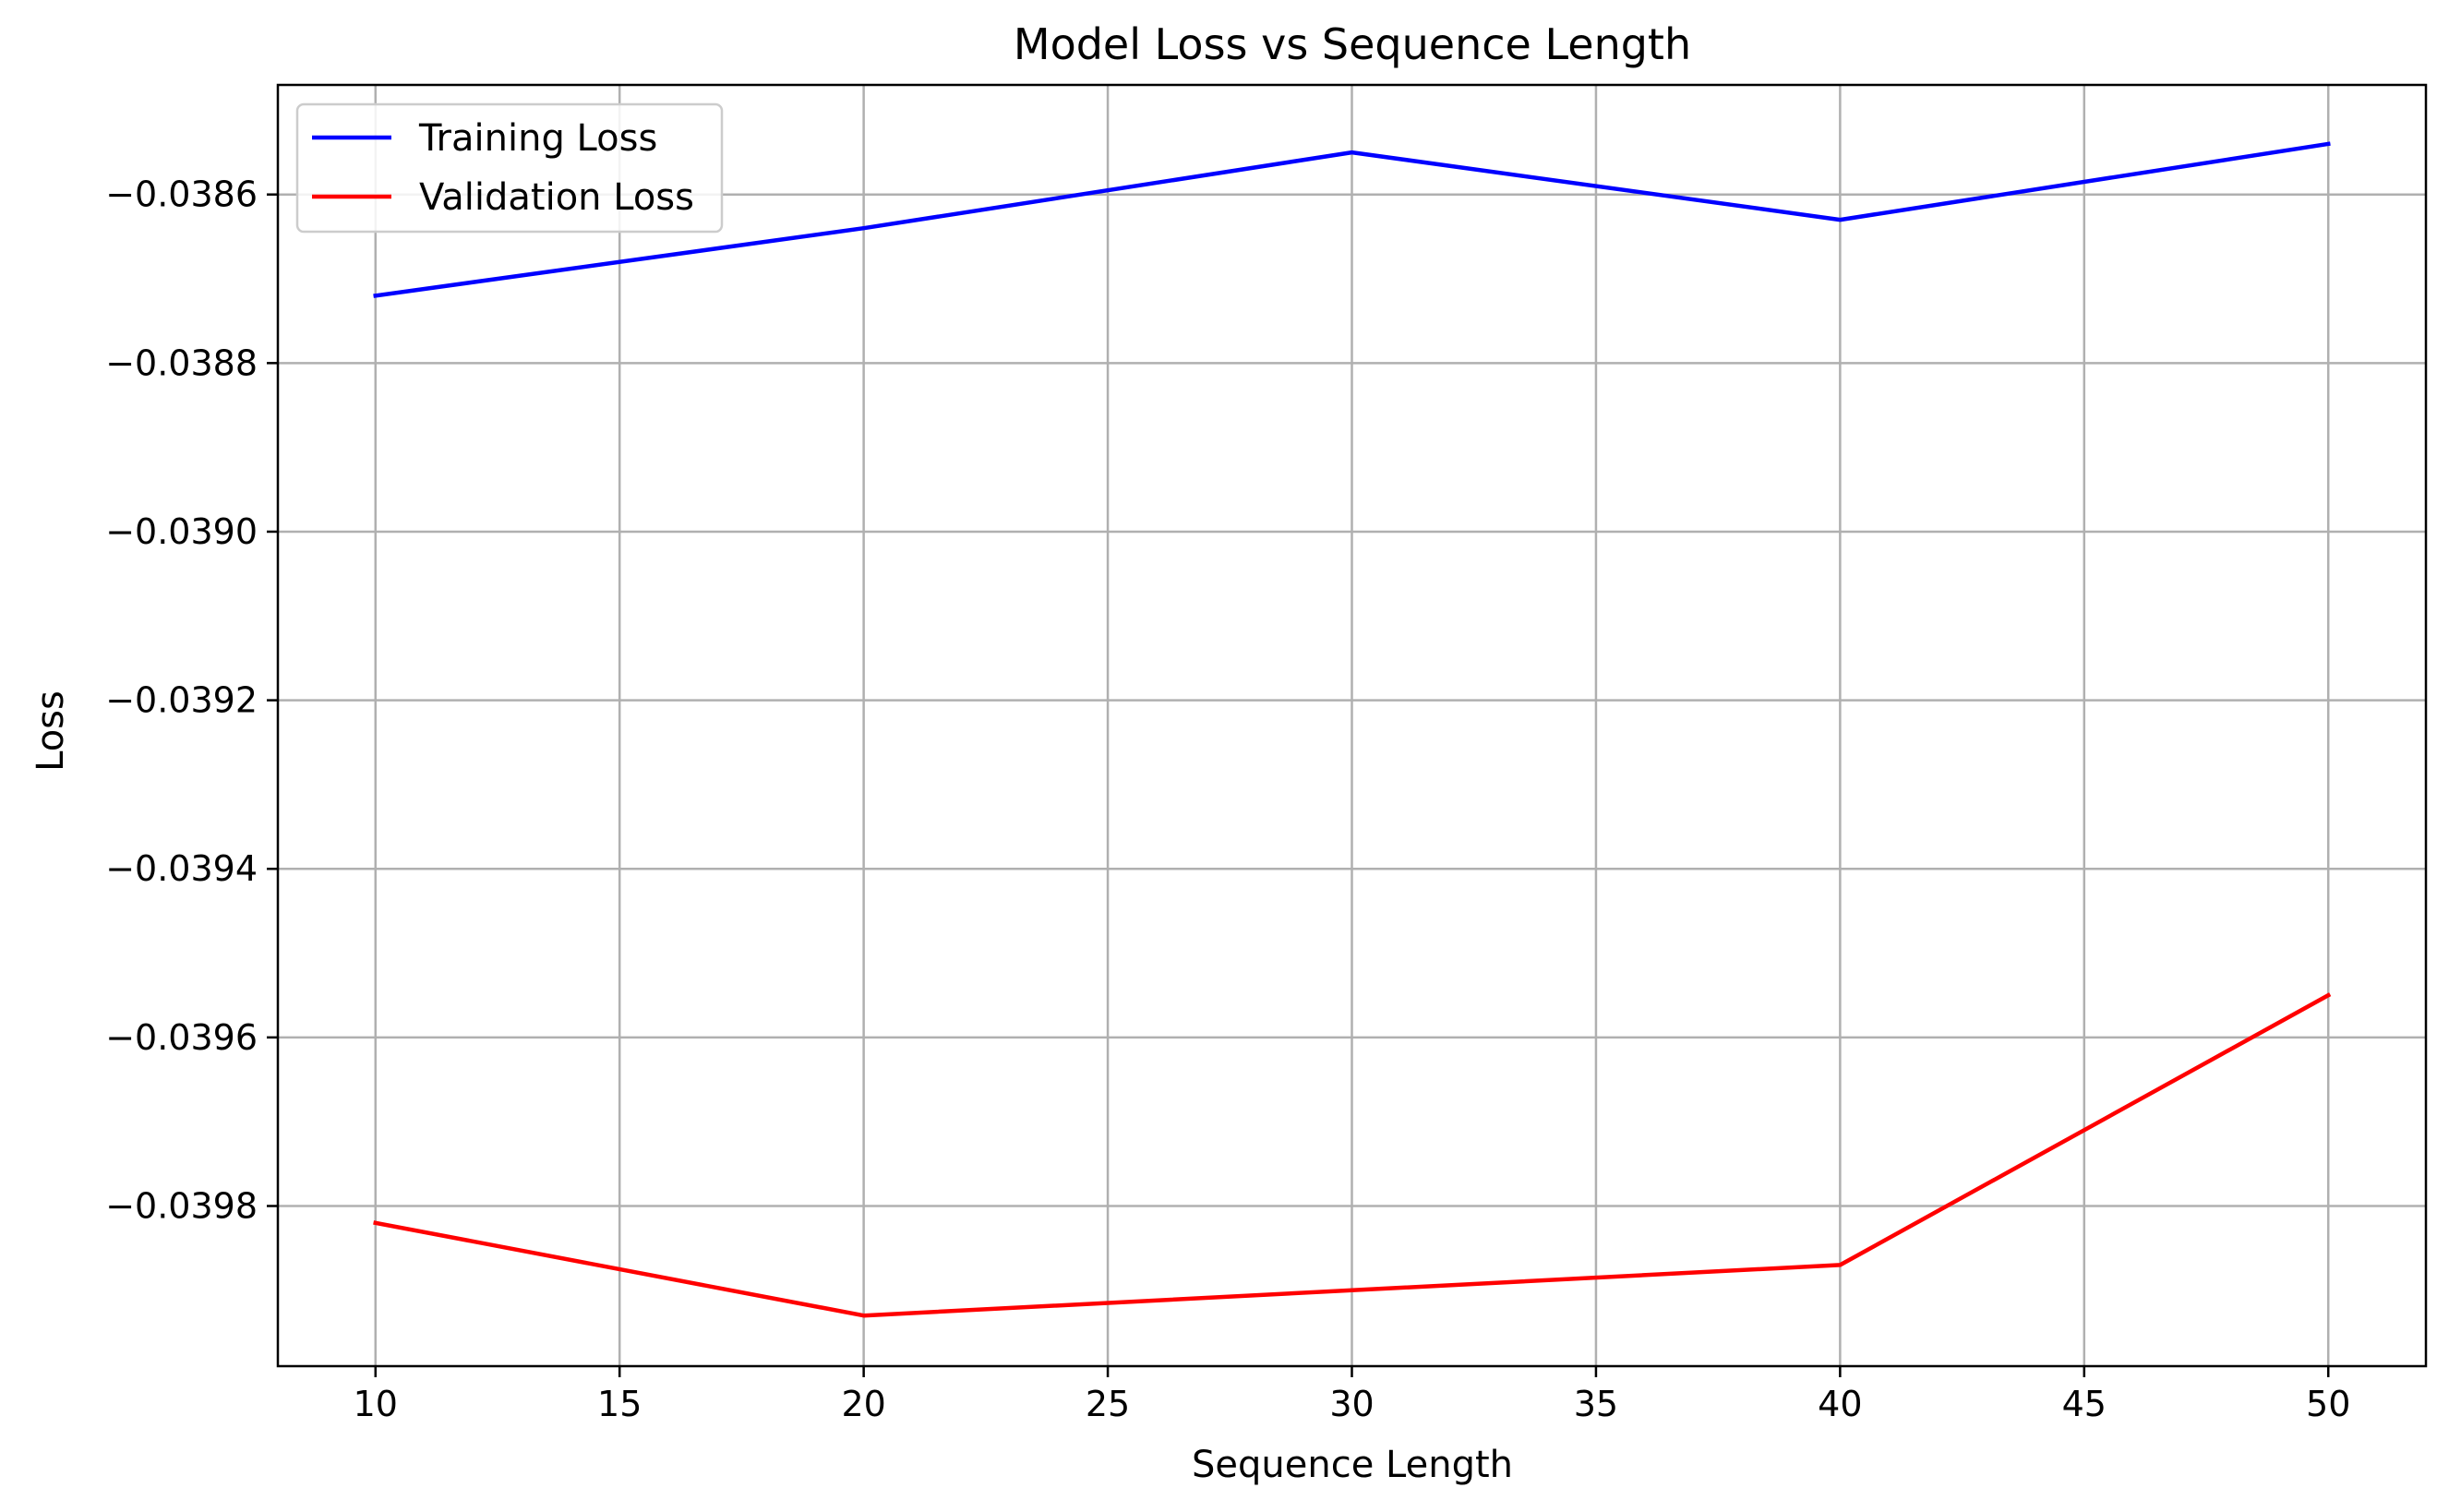 This screenshot has width=2449, height=1512. What do you see at coordinates (182, 700) in the screenshot?
I see `y-tick-label: −0.0392` at bounding box center [182, 700].